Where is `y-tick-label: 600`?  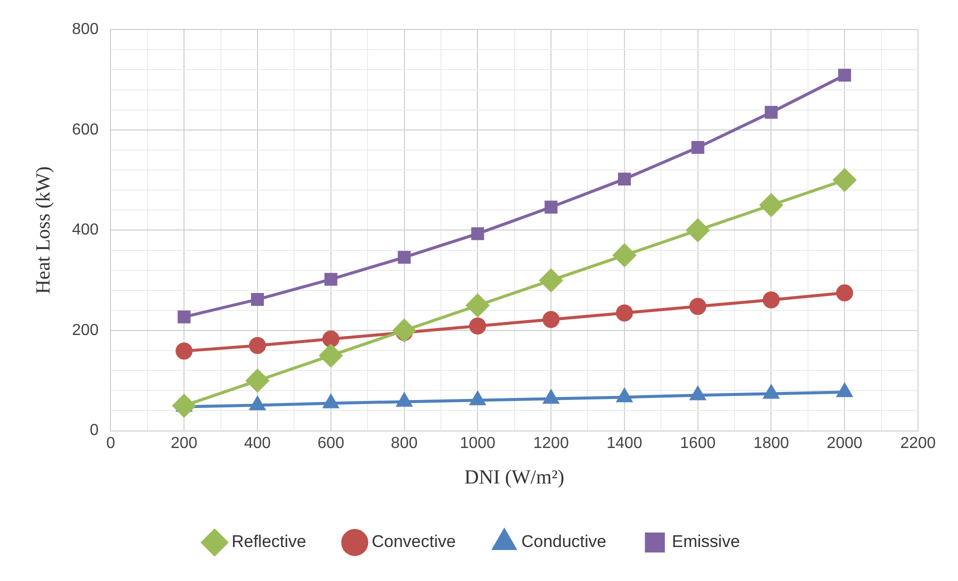 y-tick-label: 600 is located at coordinates (85, 129).